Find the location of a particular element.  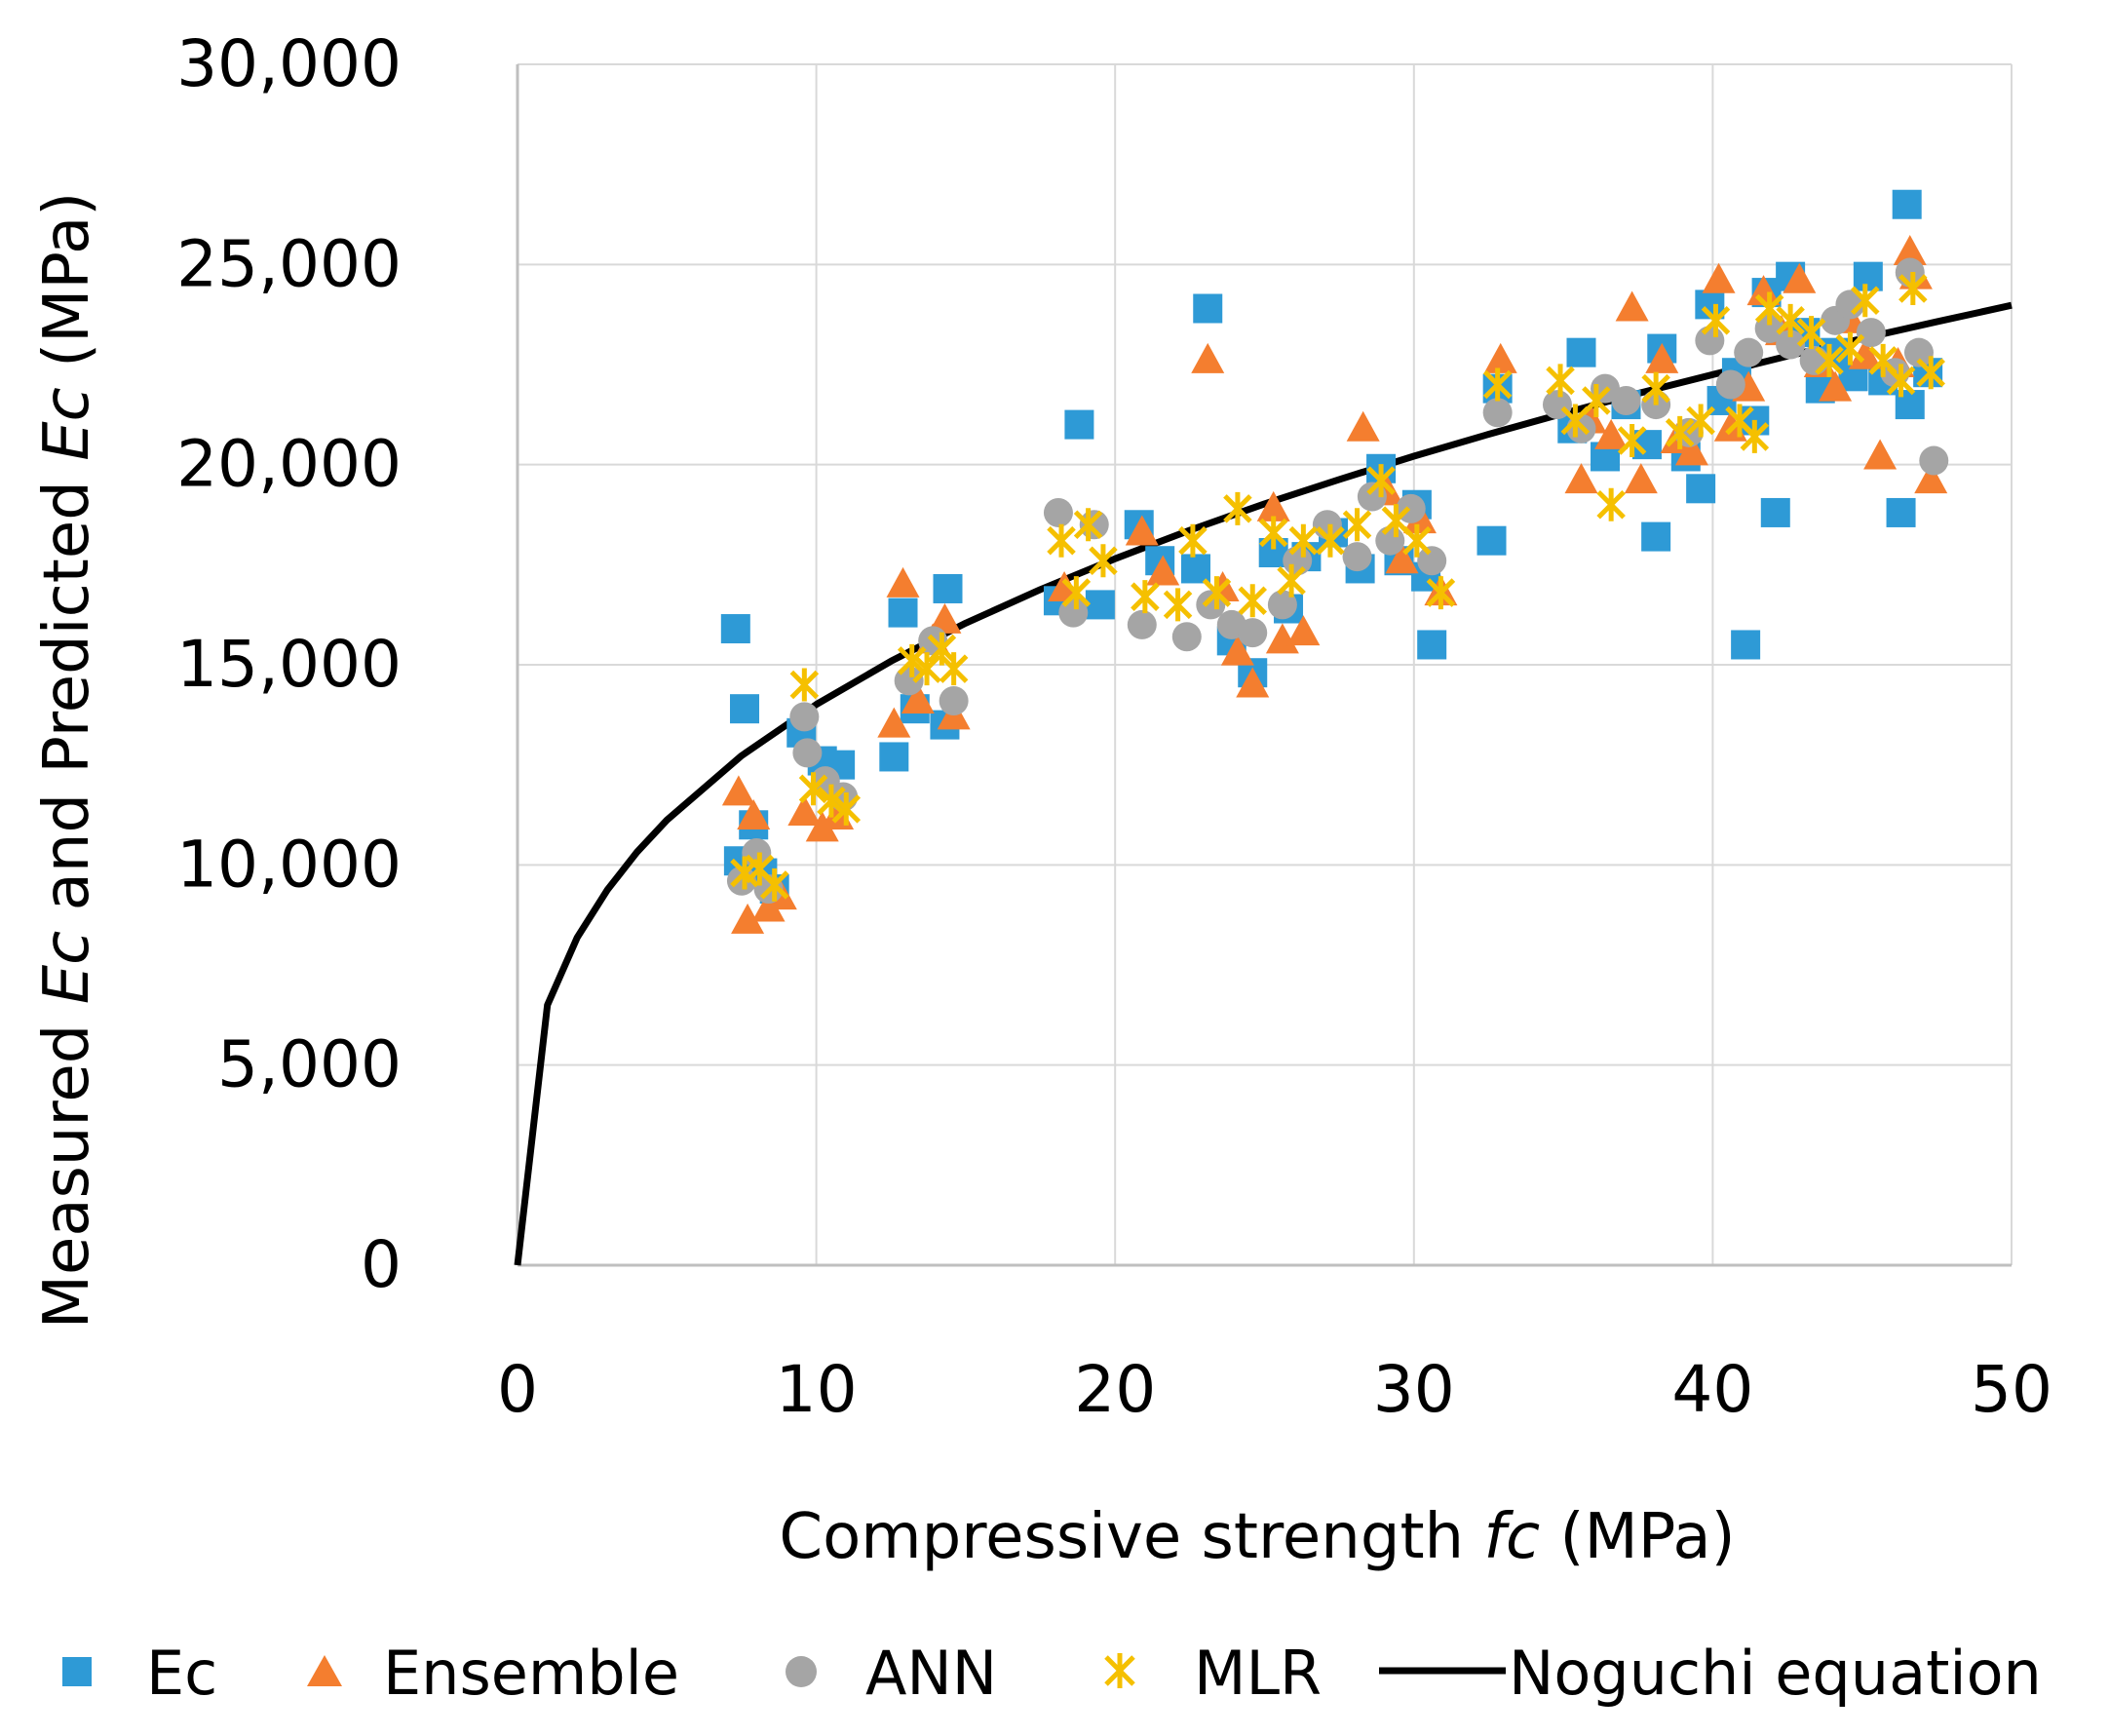

x-tick-label: 30 is located at coordinates (1414, 1389).